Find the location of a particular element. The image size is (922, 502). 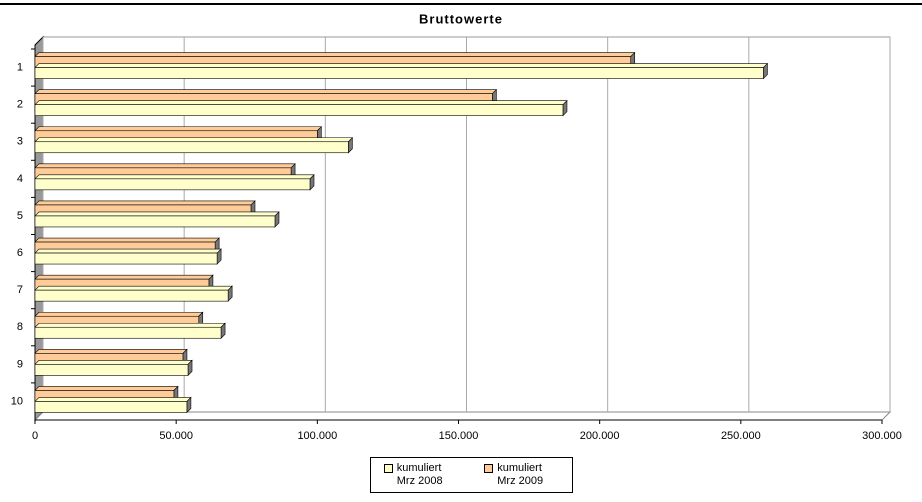

x-tick-label: 200.000 is located at coordinates (600, 436).